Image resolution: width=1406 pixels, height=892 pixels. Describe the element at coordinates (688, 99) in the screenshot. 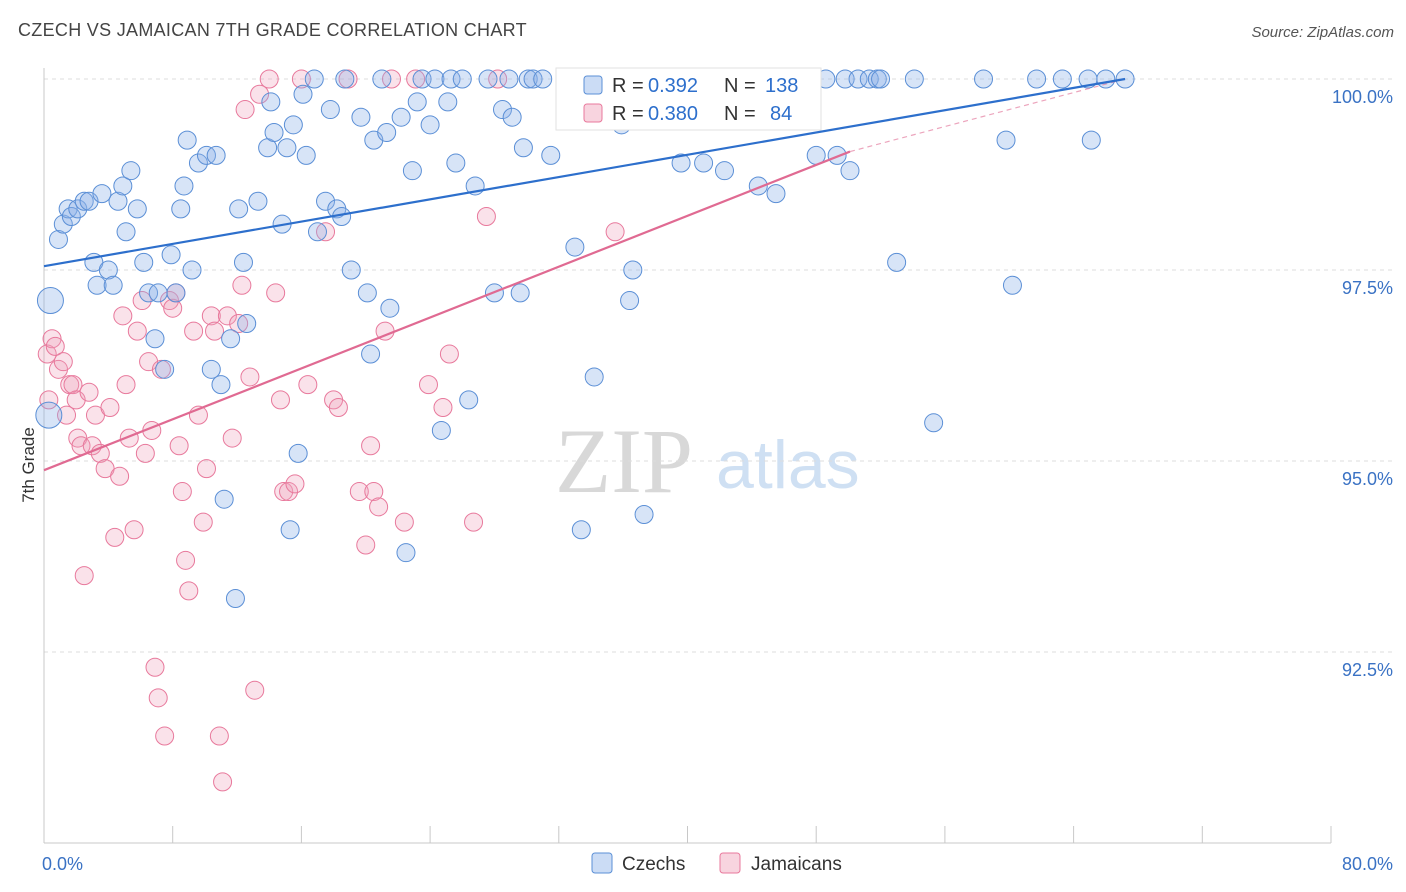

I see `legend-frame` at that location.